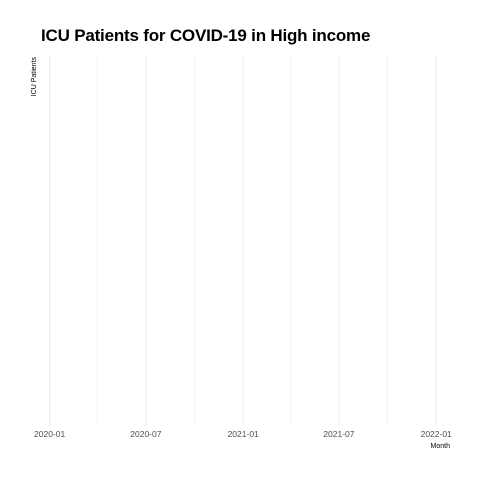 The image size is (480, 480). Describe the element at coordinates (436, 434) in the screenshot. I see `x-tick-label: 2022-01` at that location.